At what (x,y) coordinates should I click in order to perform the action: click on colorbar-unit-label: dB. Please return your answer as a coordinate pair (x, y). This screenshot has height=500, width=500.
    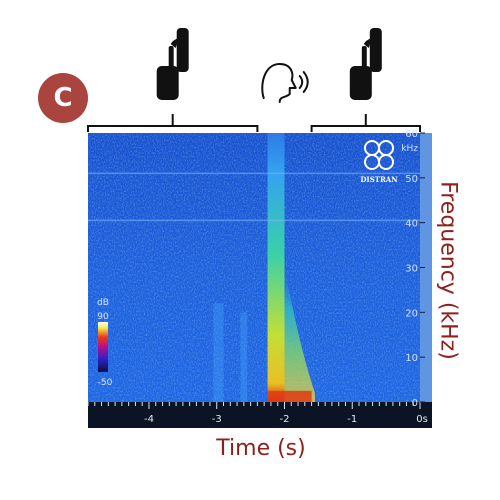
    Looking at the image, I should click on (103, 303).